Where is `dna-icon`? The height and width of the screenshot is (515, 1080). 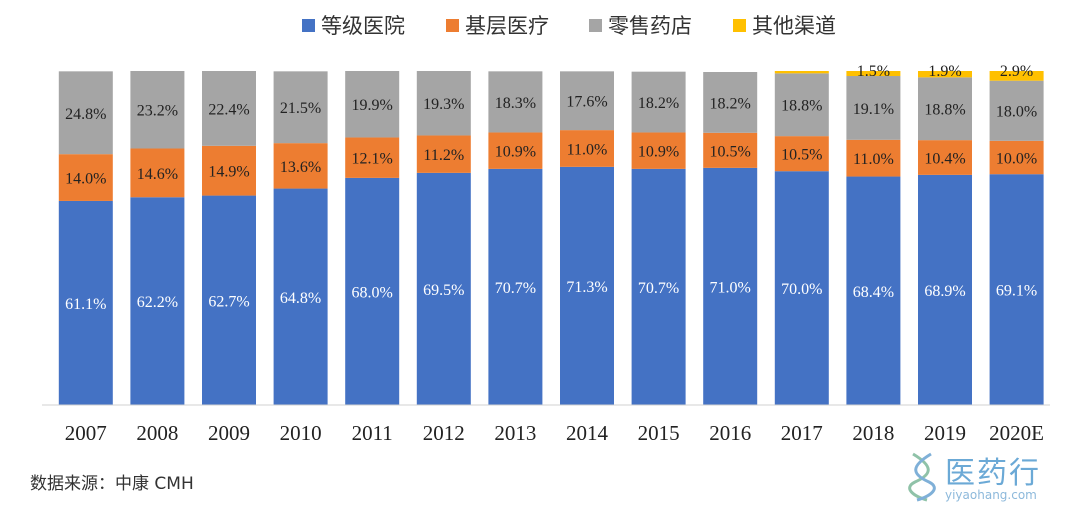 dna-icon is located at coordinates (922, 477).